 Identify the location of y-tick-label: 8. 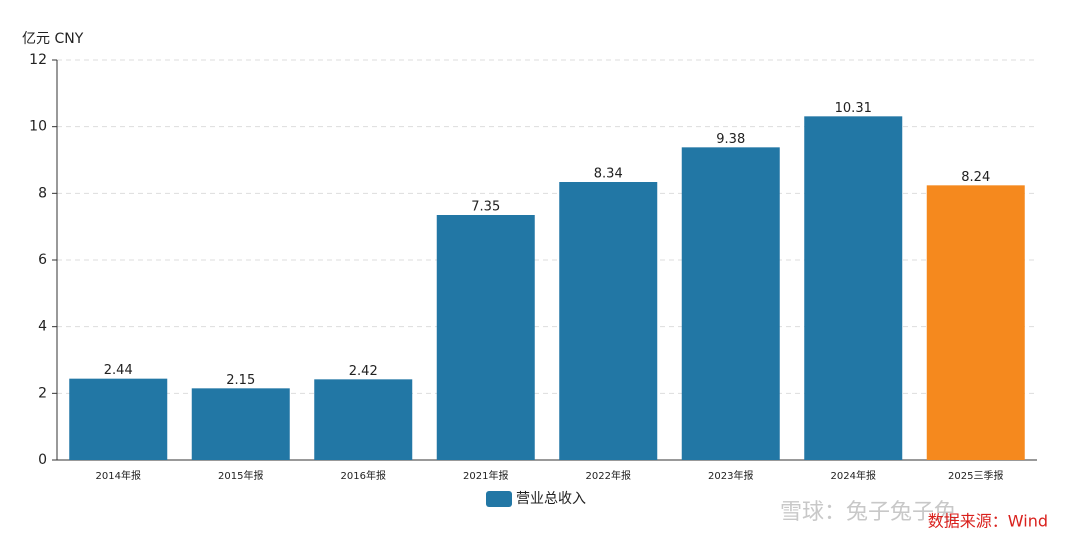
(42, 193).